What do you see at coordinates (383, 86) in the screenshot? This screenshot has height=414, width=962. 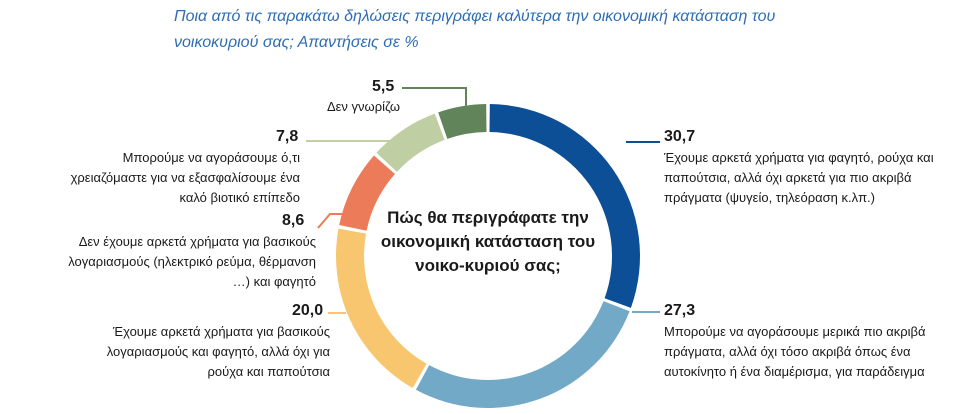 I see `value-label-5: 5,5` at bounding box center [383, 86].